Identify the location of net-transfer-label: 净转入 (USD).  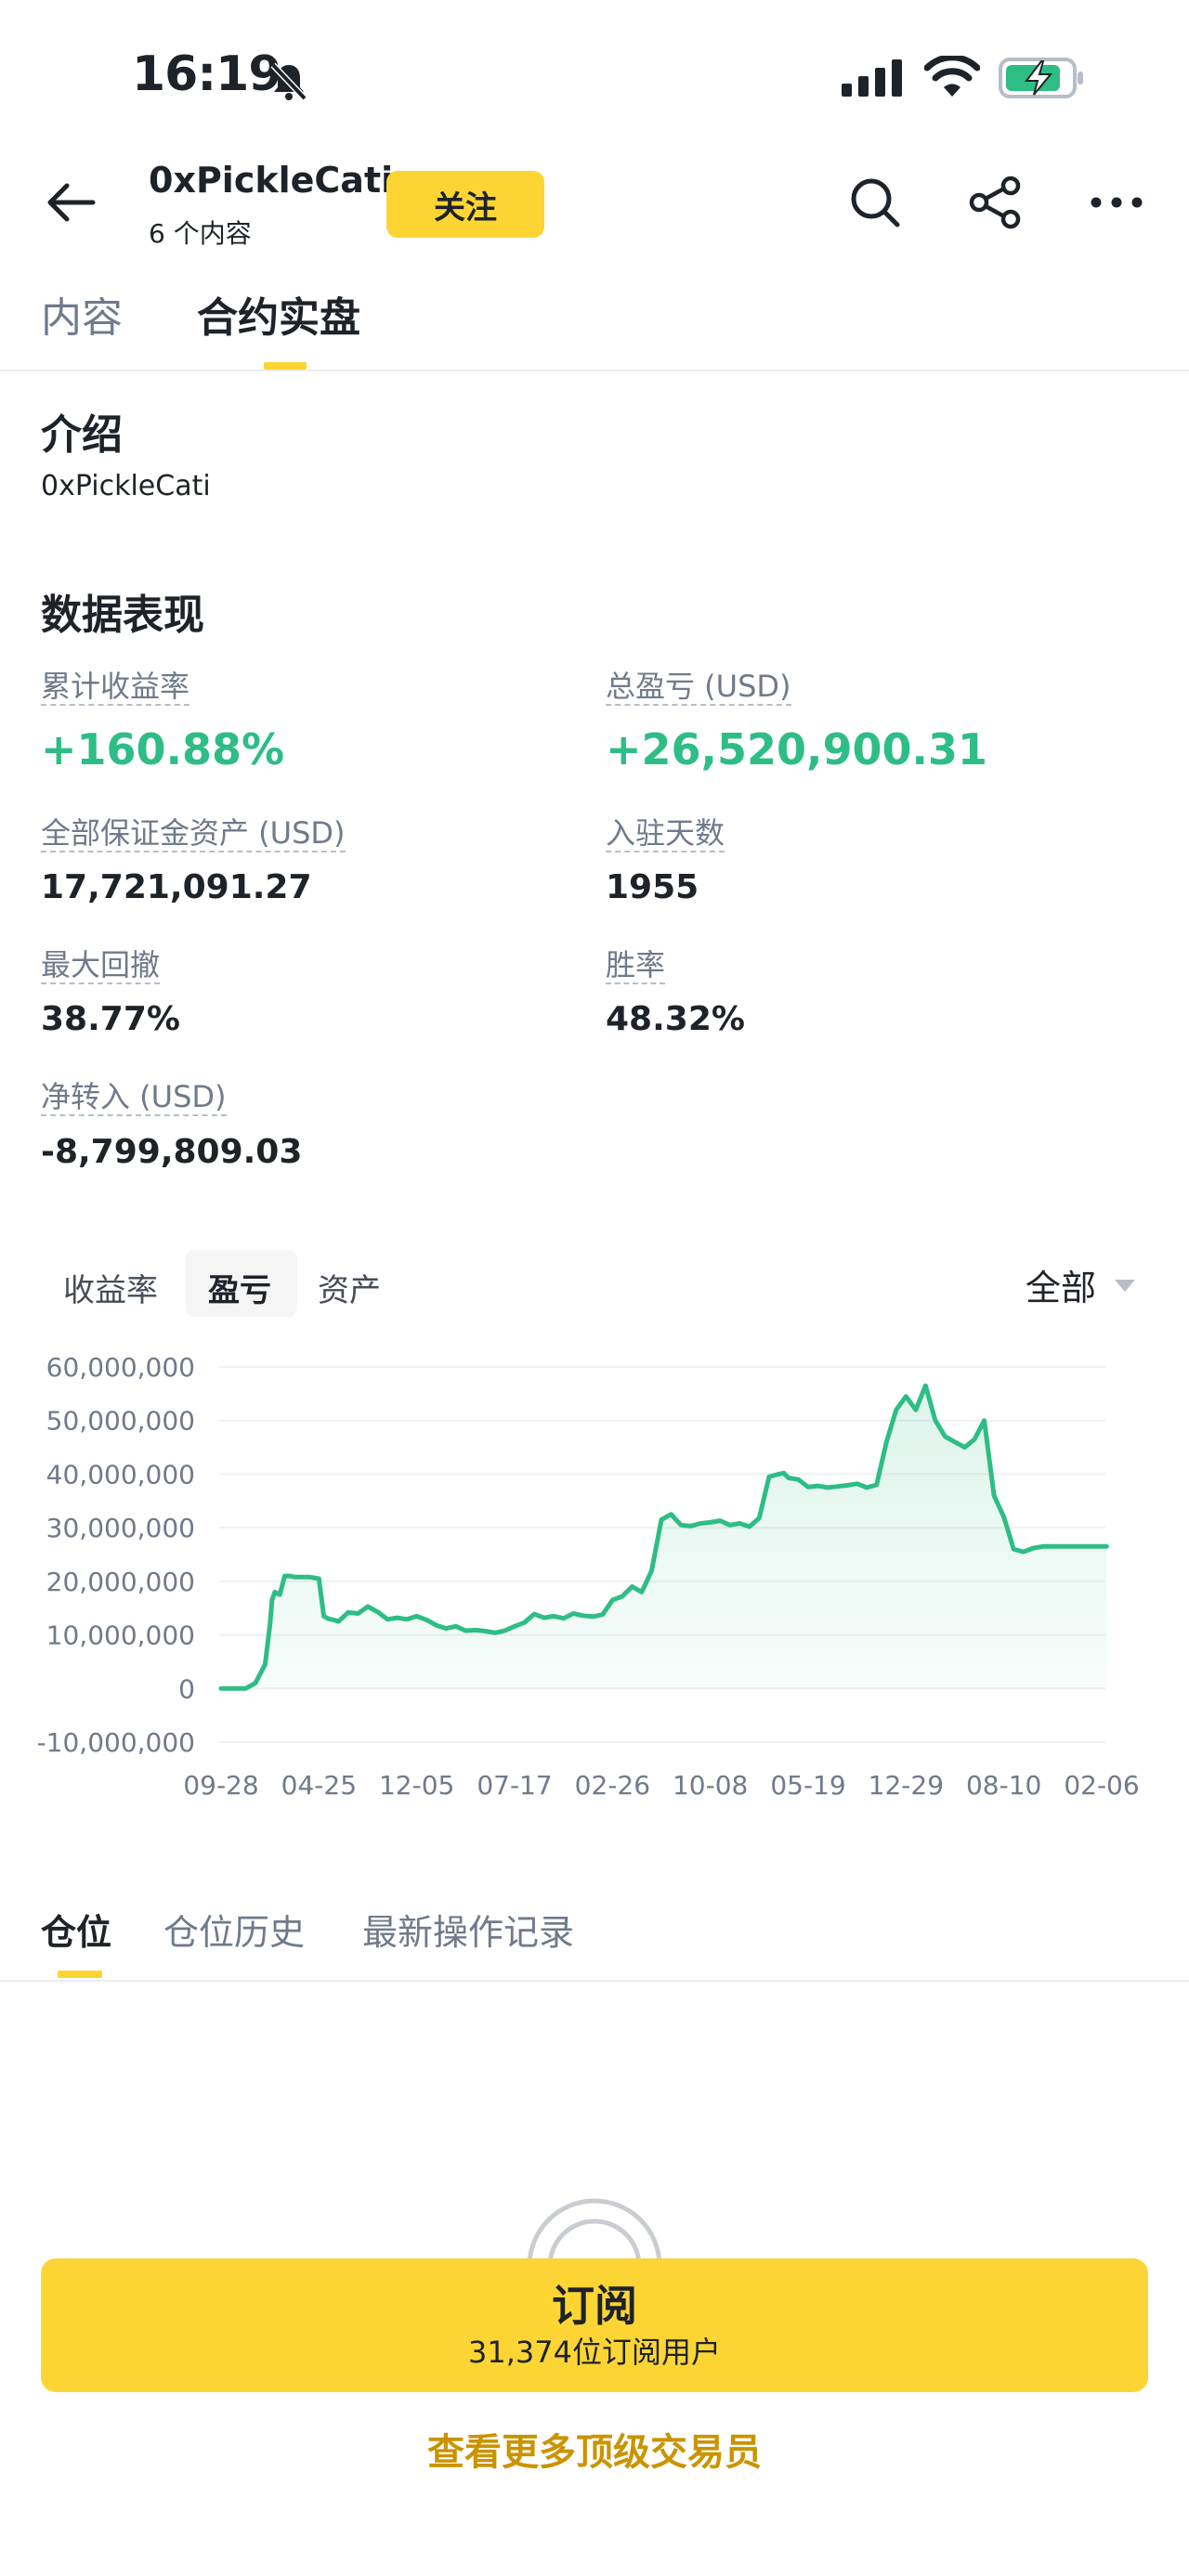
(134, 1098).